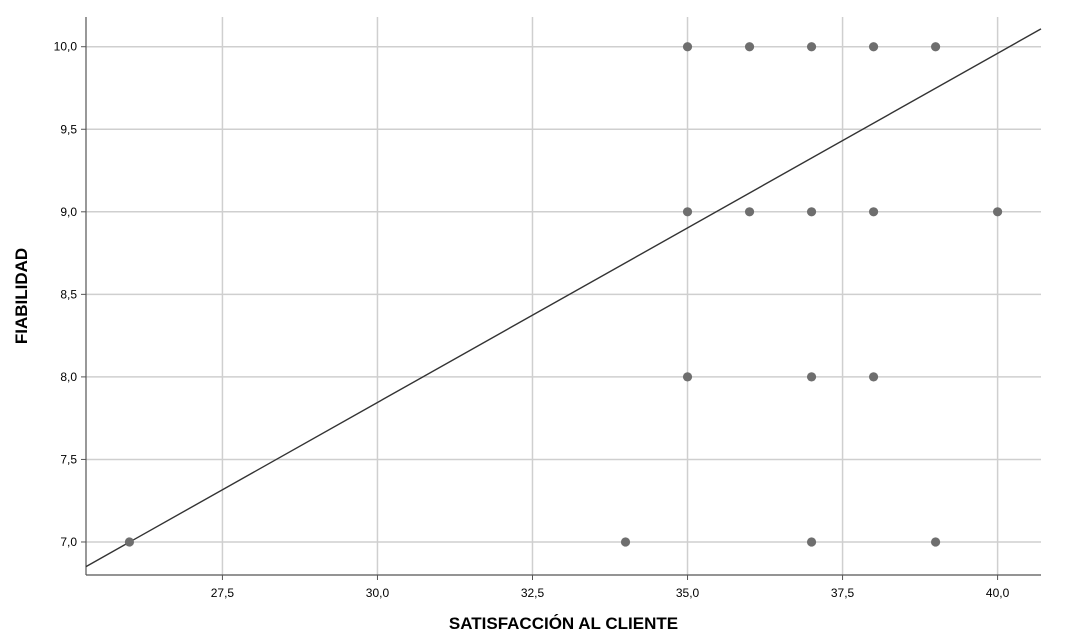  Describe the element at coordinates (68, 459) in the screenshot. I see `y-tick-label: 7,5` at that location.